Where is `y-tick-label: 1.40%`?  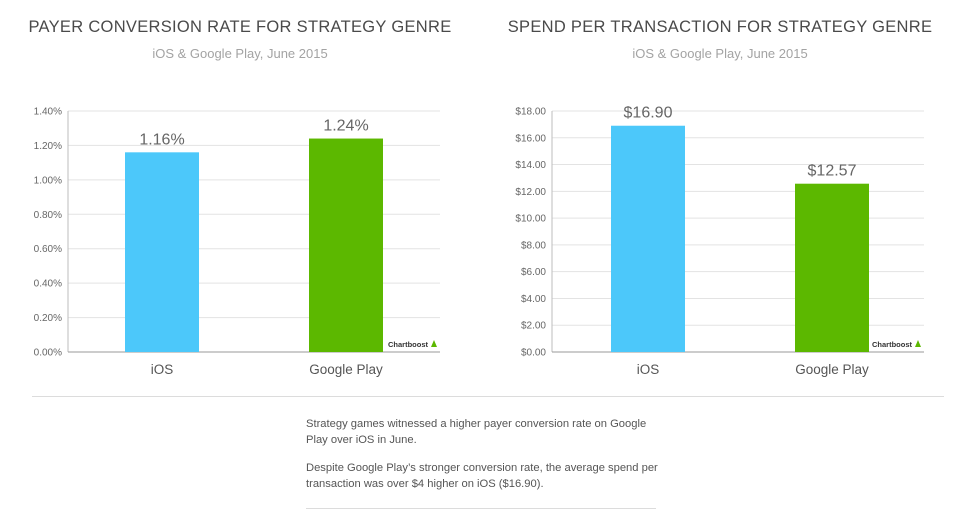 y-tick-label: 1.40% is located at coordinates (48, 112).